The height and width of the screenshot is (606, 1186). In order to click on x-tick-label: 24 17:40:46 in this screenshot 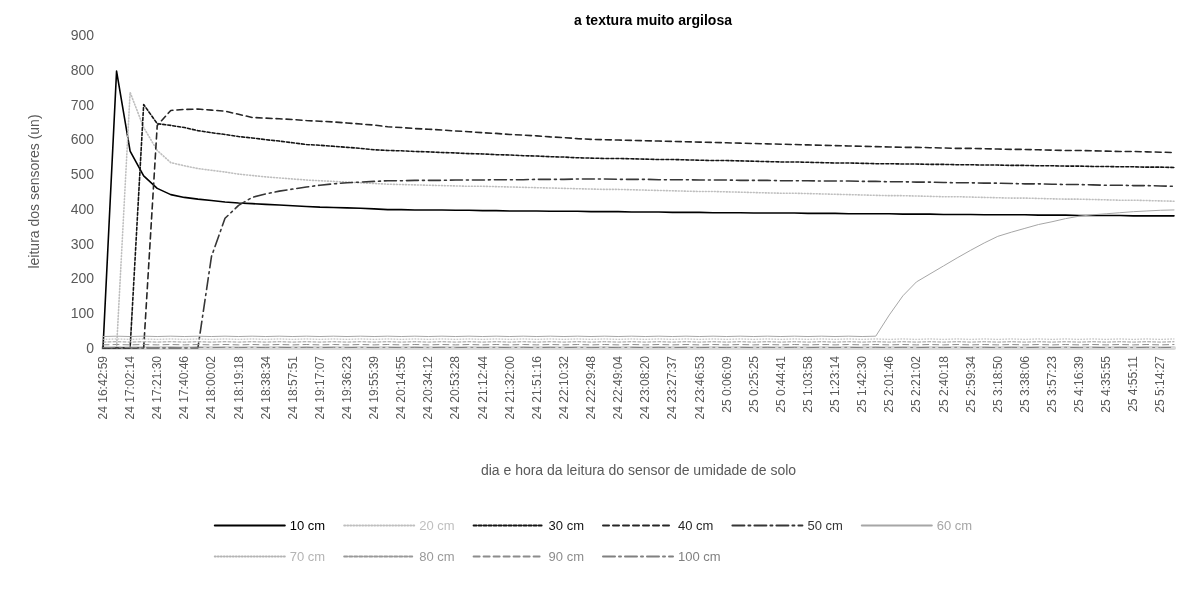, I will do `click(184, 387)`.